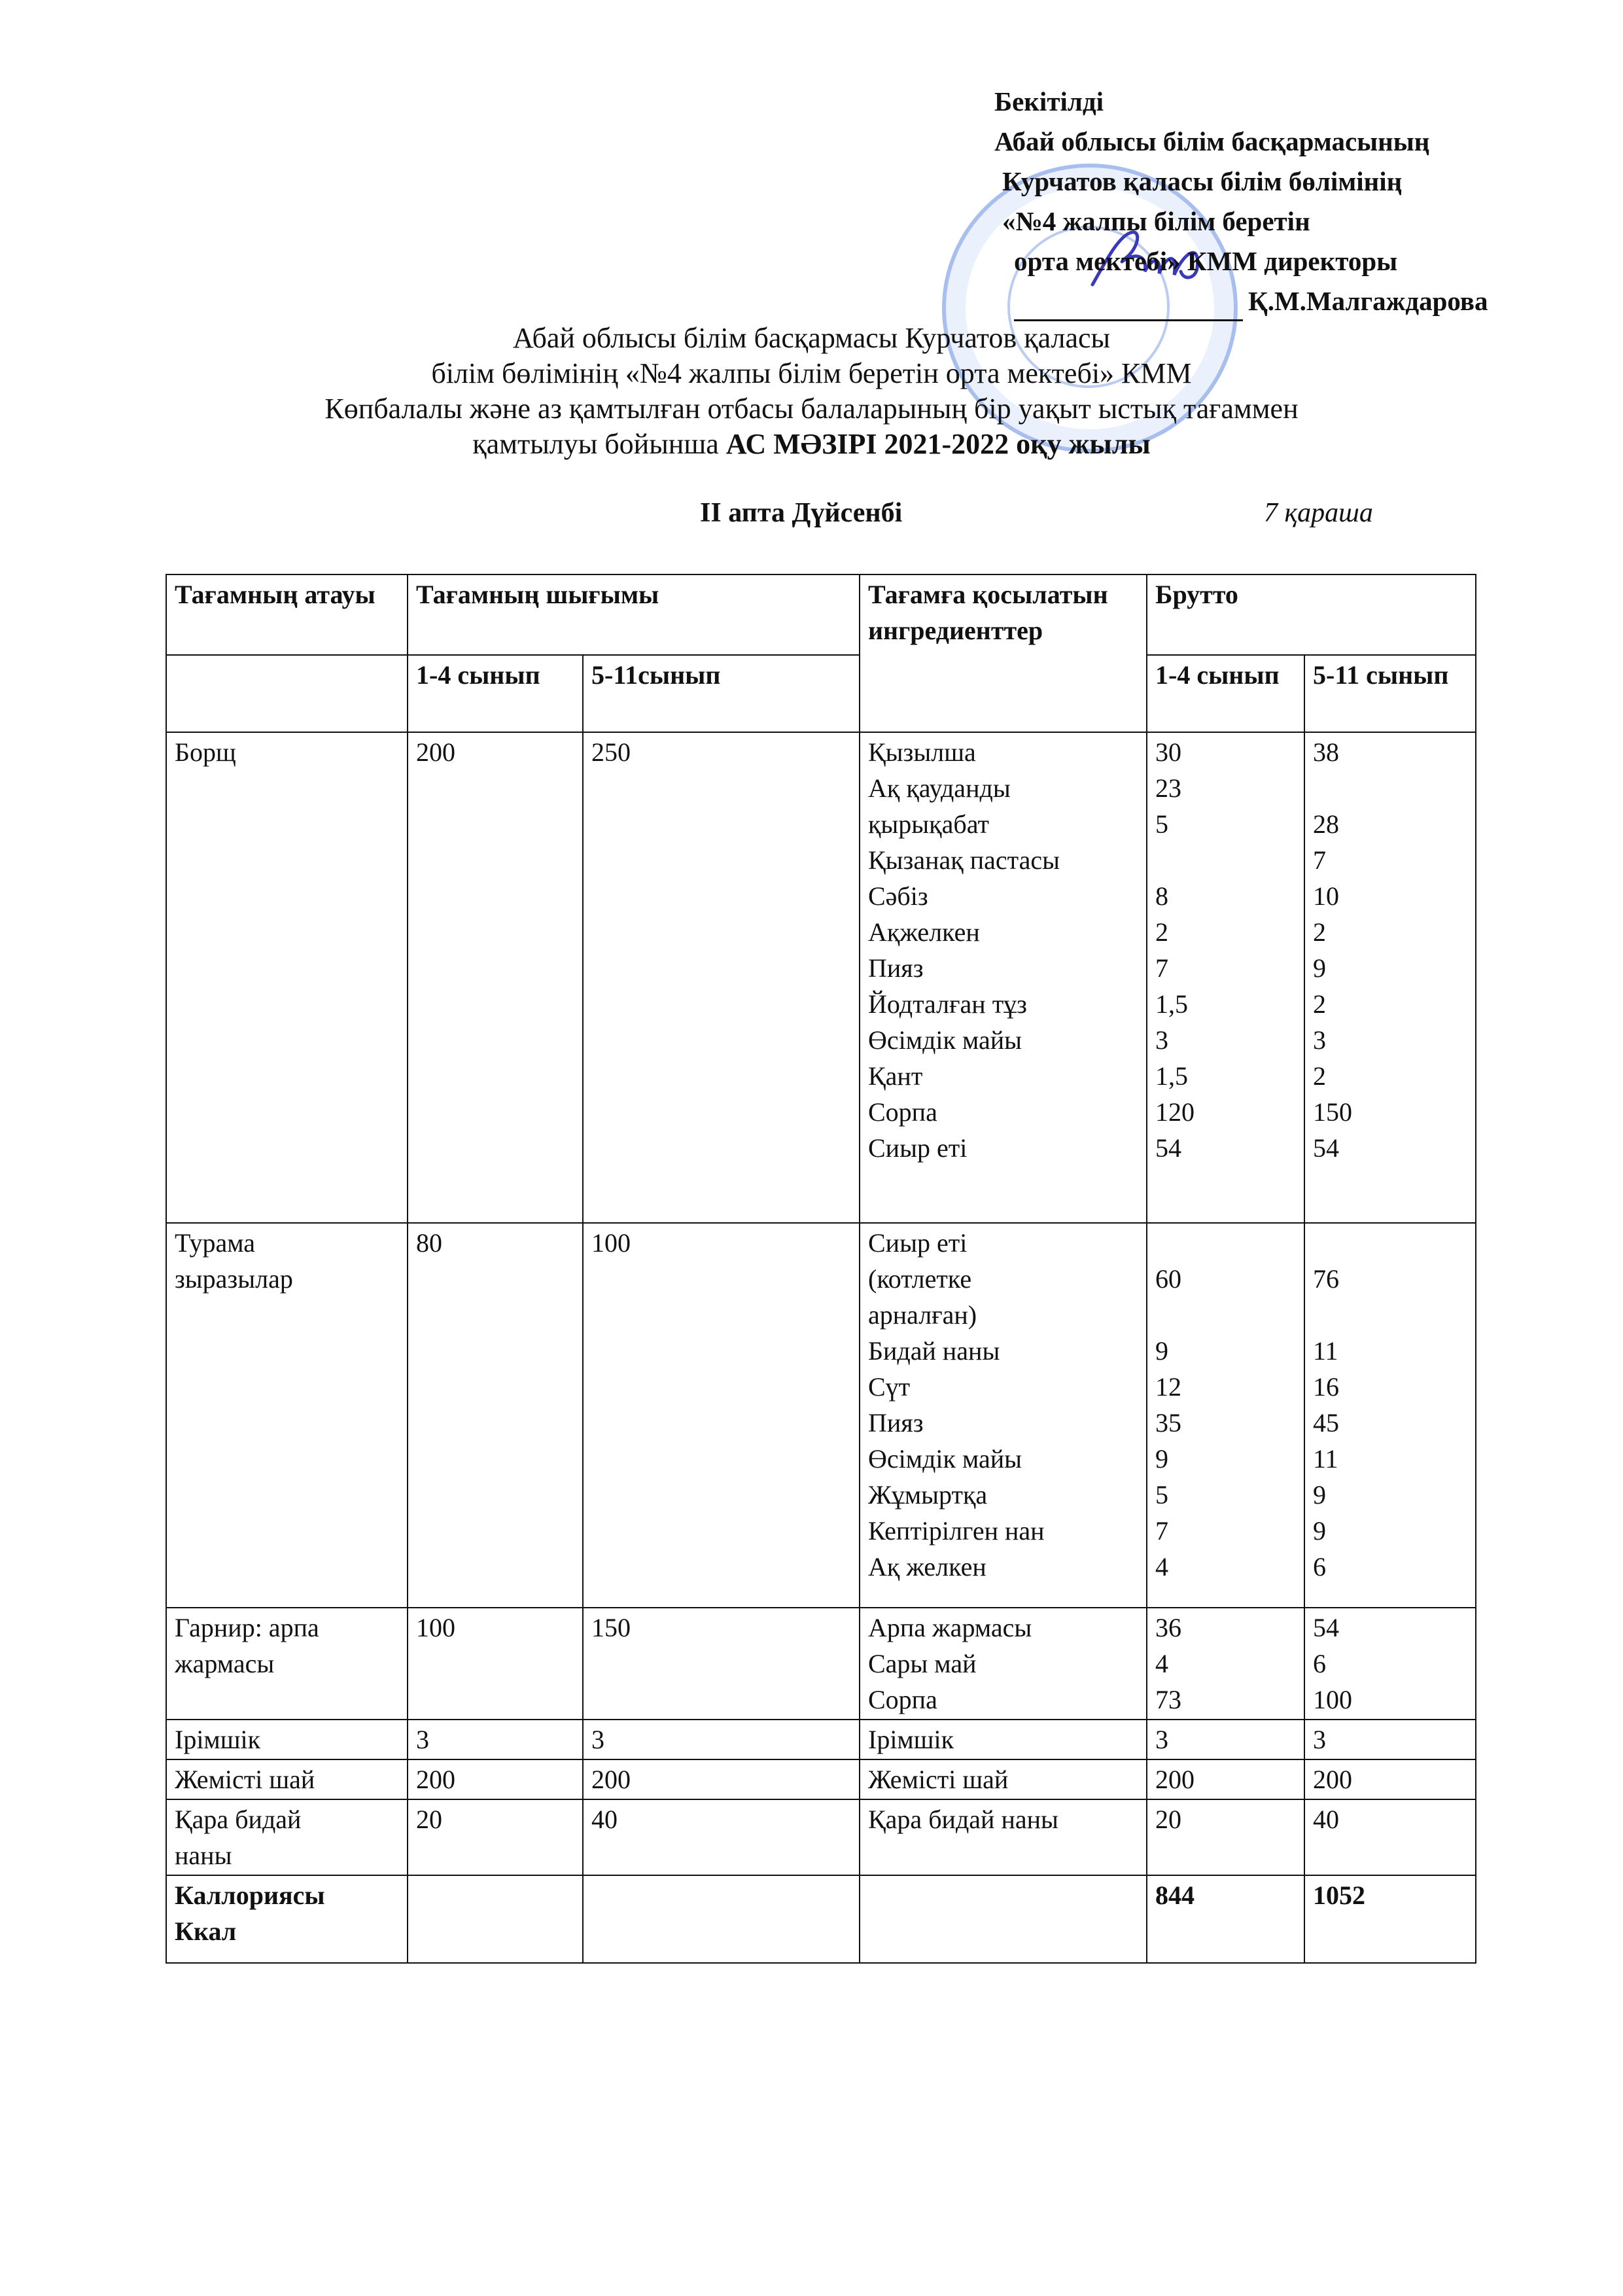 This screenshot has width=1623, height=2296. I want to click on brutto-1-4-line: 3, so click(1161, 1040).